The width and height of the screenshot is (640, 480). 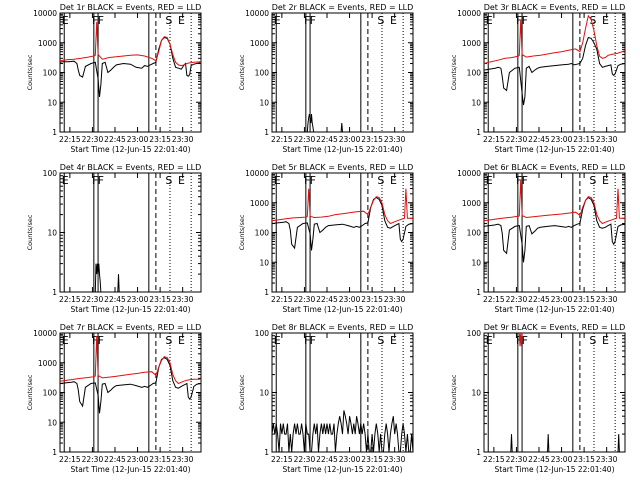 What do you see at coordinates (131, 327) in the screenshot?
I see `panel-title: Det 7r BLACK = Events, RED = LLD` at bounding box center [131, 327].